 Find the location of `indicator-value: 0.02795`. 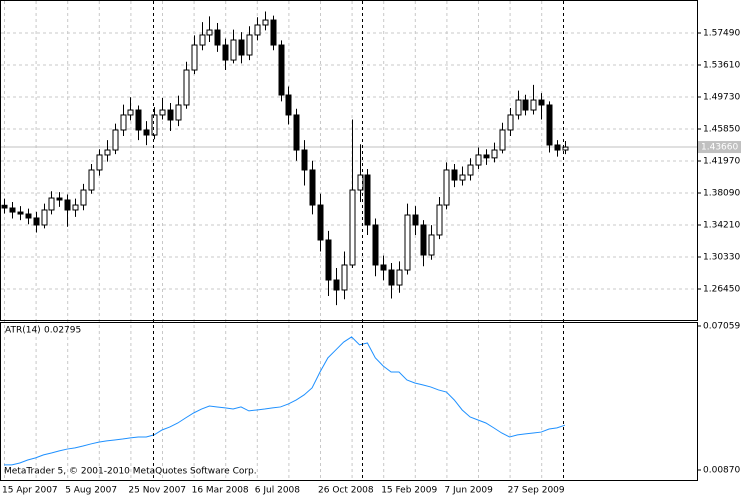

indicator-value: 0.02795 is located at coordinates (62, 331).